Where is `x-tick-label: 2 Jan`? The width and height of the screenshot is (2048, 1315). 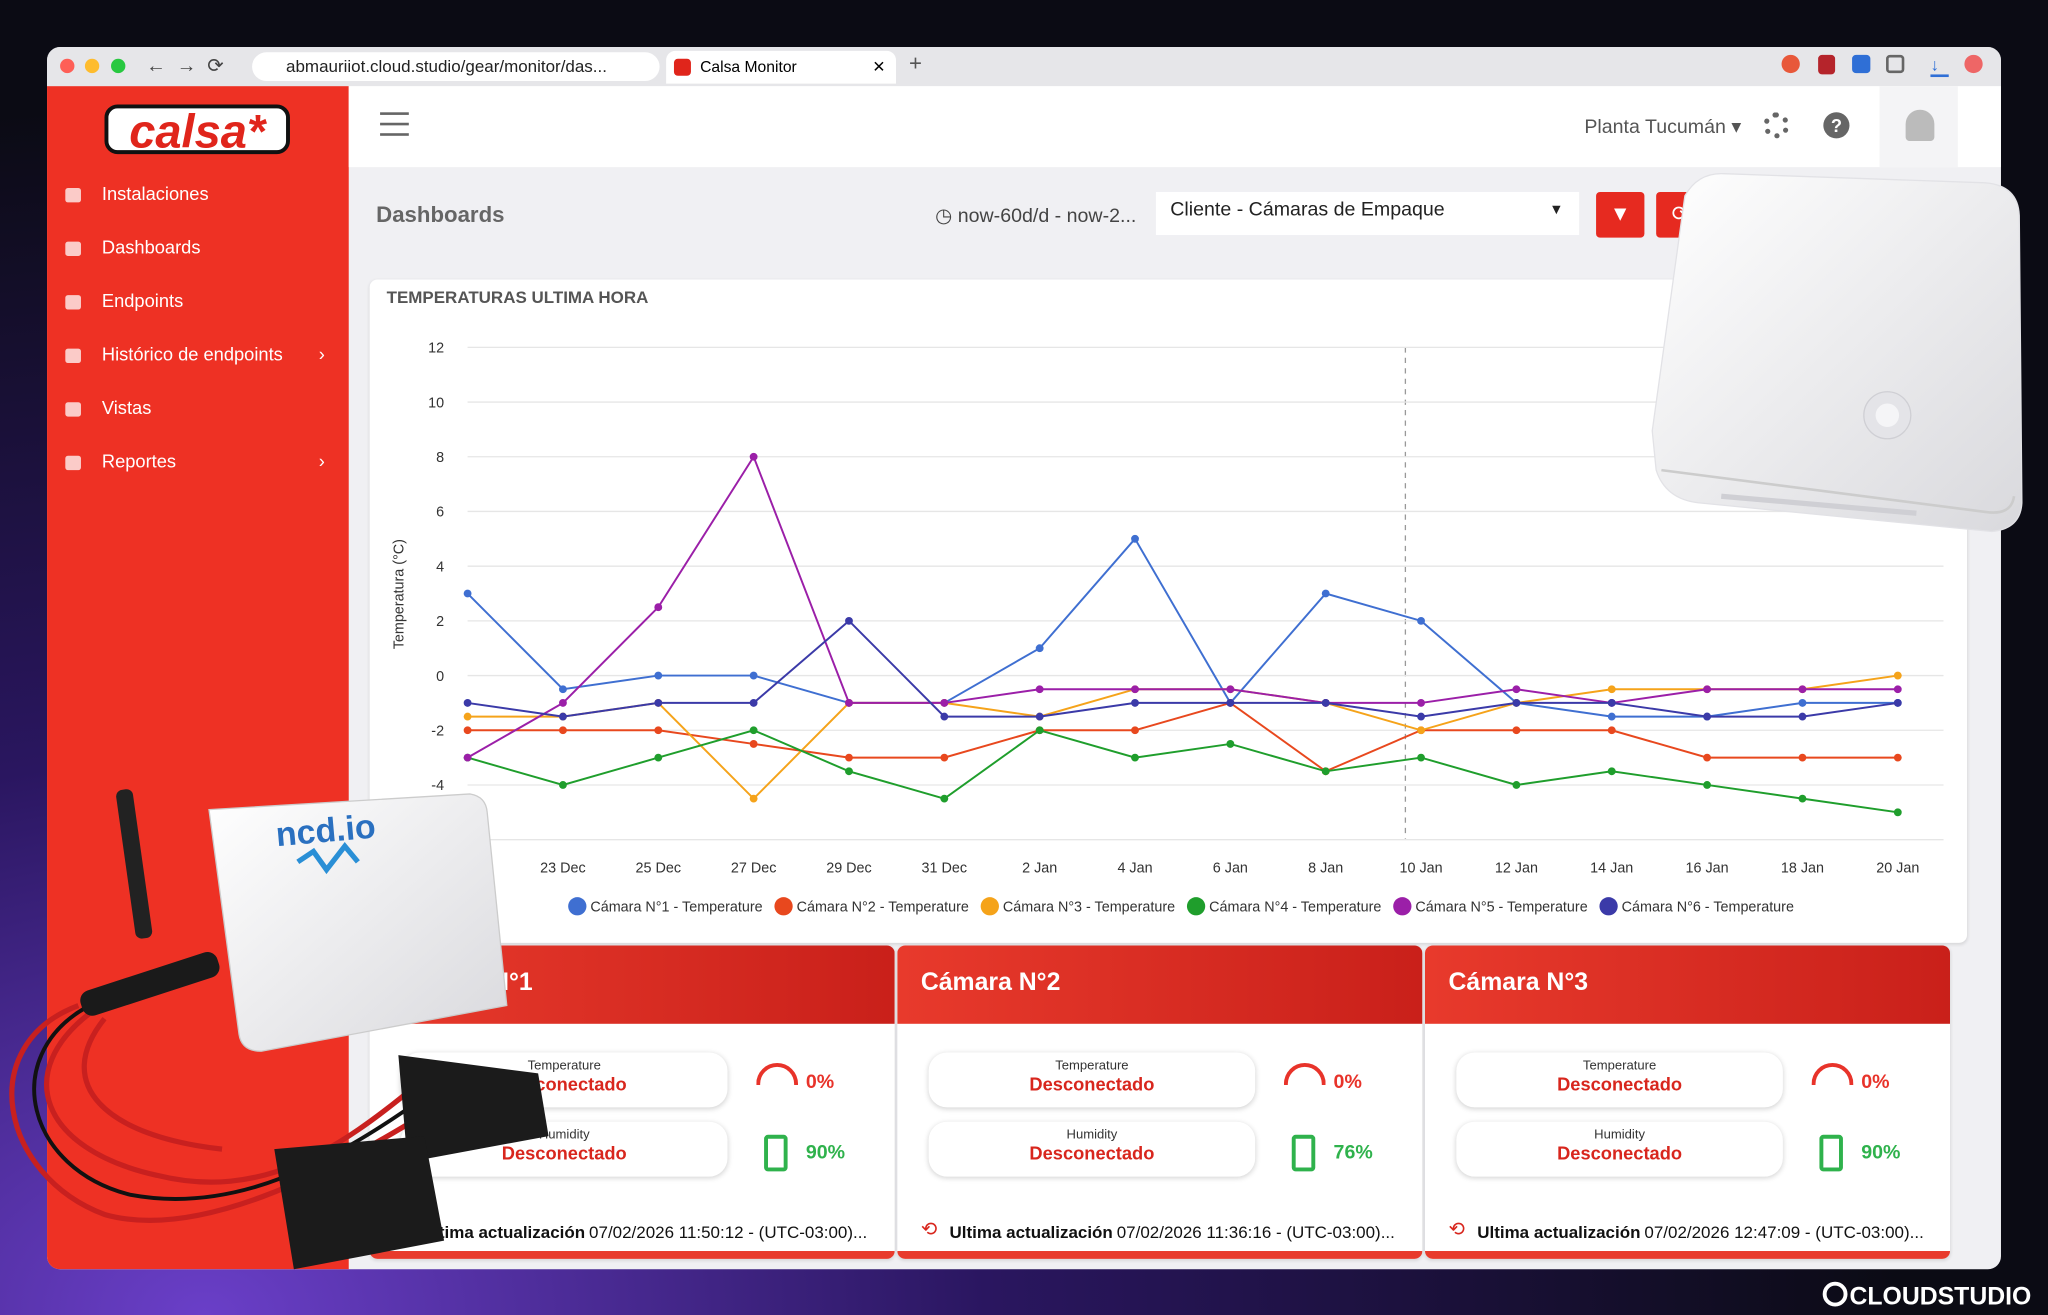
x-tick-label: 2 Jan is located at coordinates (1039, 868).